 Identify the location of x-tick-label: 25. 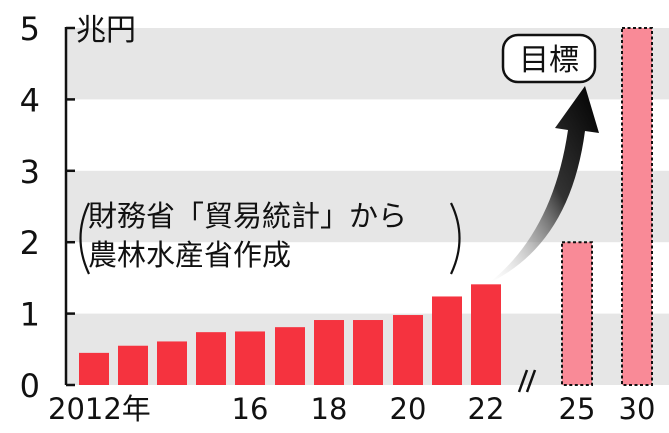
(577, 409).